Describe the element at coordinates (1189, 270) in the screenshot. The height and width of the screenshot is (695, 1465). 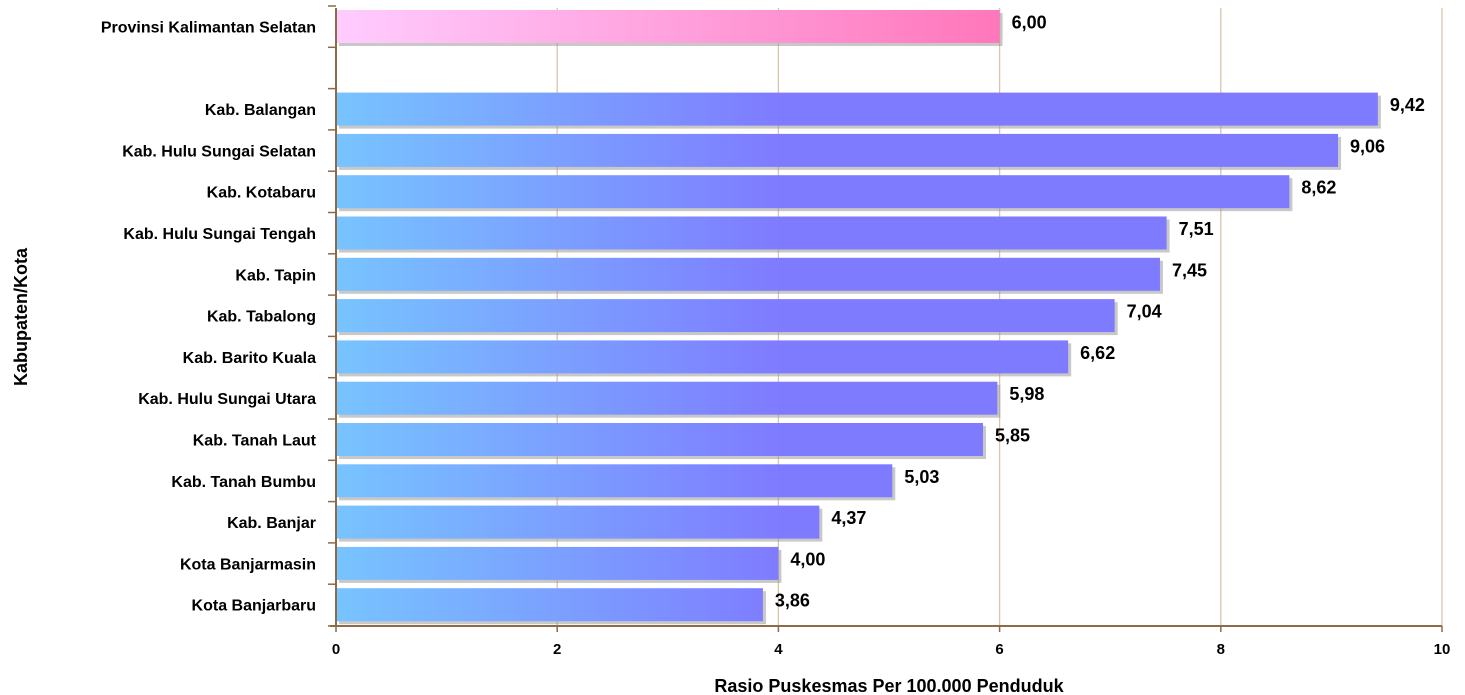
I see `value-label: 7,45` at that location.